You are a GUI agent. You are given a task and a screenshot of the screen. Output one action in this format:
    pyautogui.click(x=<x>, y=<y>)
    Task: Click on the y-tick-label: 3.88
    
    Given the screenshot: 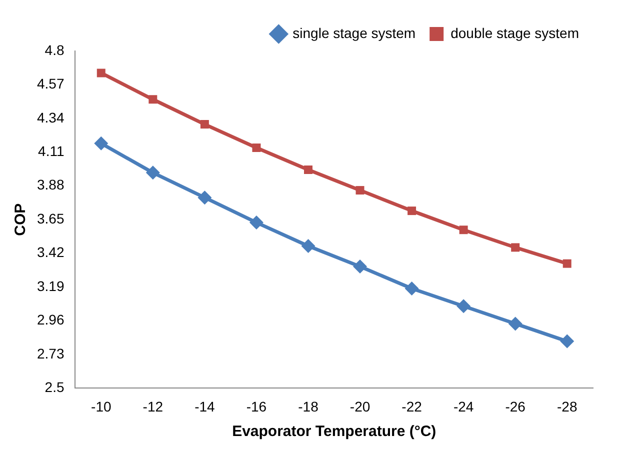 What is the action you would take?
    pyautogui.click(x=50, y=184)
    